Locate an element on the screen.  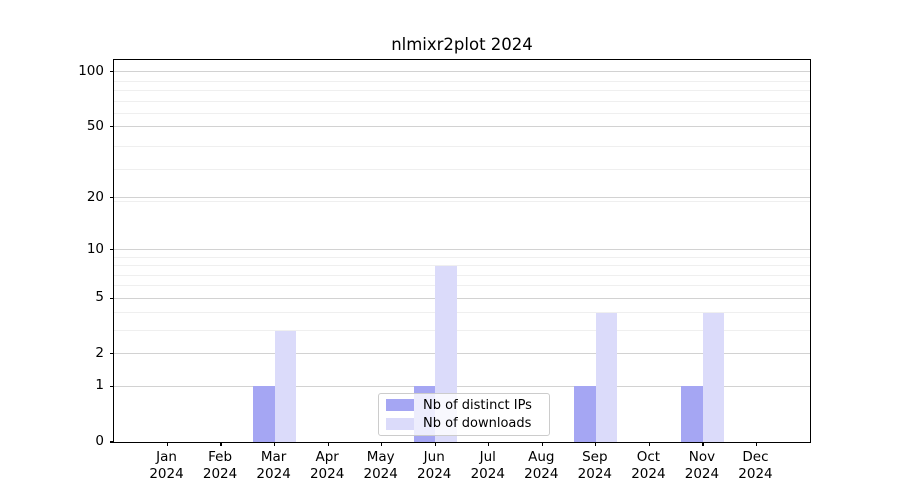
chart-title: nlmixr2plot 2024 is located at coordinates (462, 44).